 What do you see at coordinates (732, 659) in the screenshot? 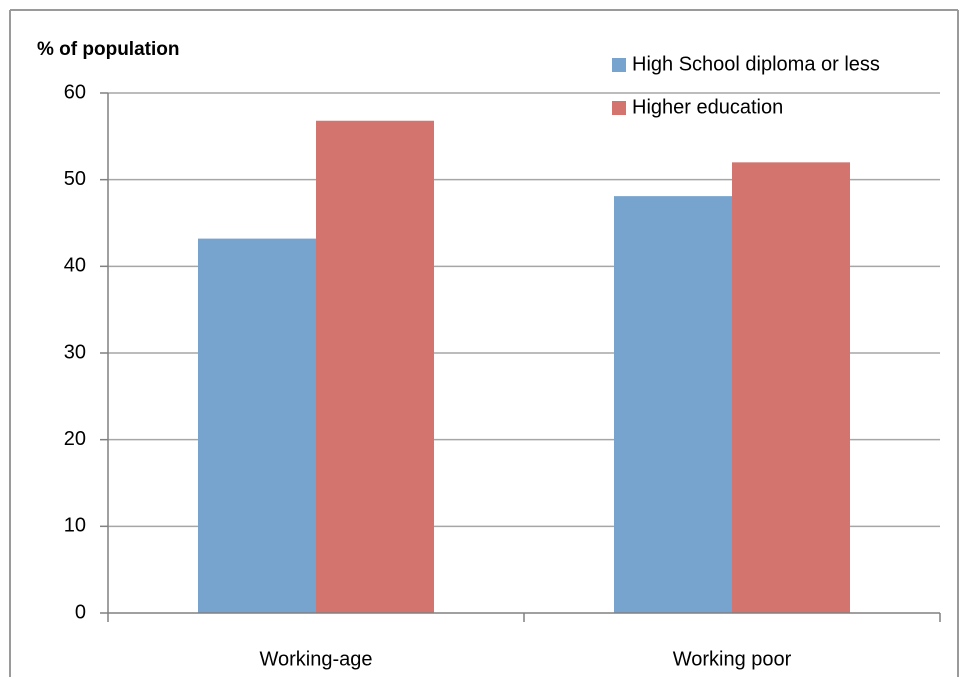
I see `x-tick-label: Working poor` at bounding box center [732, 659].